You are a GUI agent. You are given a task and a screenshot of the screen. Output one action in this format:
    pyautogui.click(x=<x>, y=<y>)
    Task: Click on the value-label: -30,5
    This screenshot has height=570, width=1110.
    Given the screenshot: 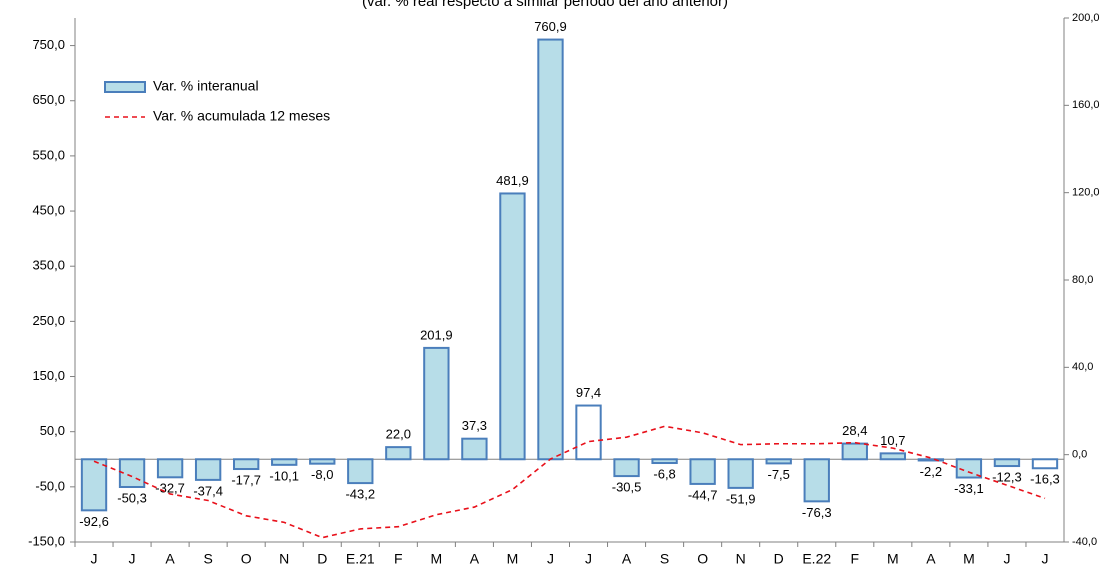 What is the action you would take?
    pyautogui.click(x=627, y=487)
    